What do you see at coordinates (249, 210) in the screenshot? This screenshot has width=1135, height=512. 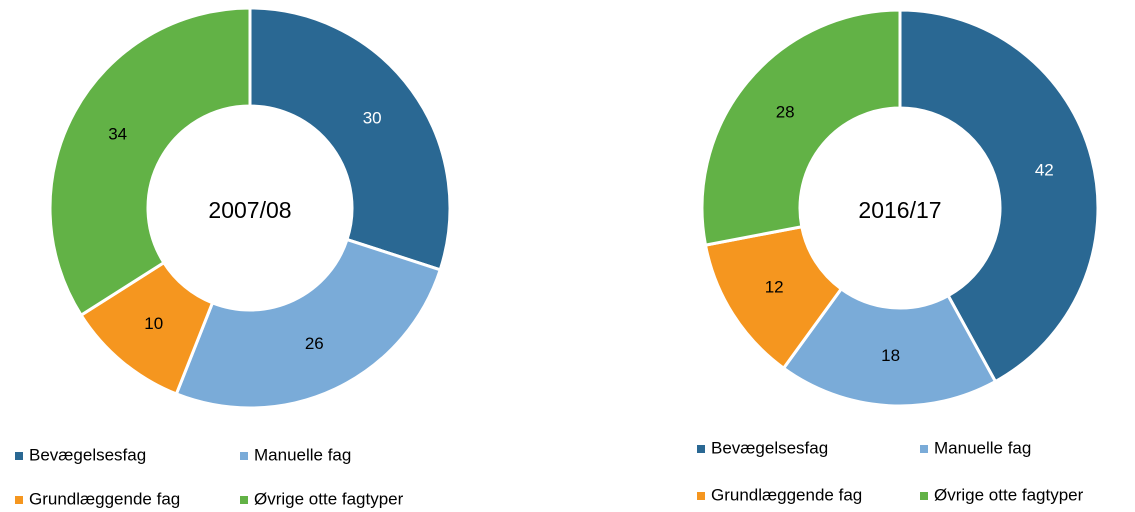 I see `center-label: 2007/08` at bounding box center [249, 210].